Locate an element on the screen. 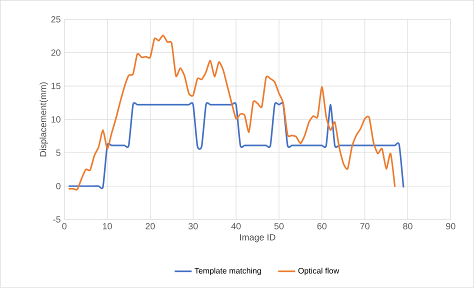  y-tick-label: 10 is located at coordinates (56, 119).